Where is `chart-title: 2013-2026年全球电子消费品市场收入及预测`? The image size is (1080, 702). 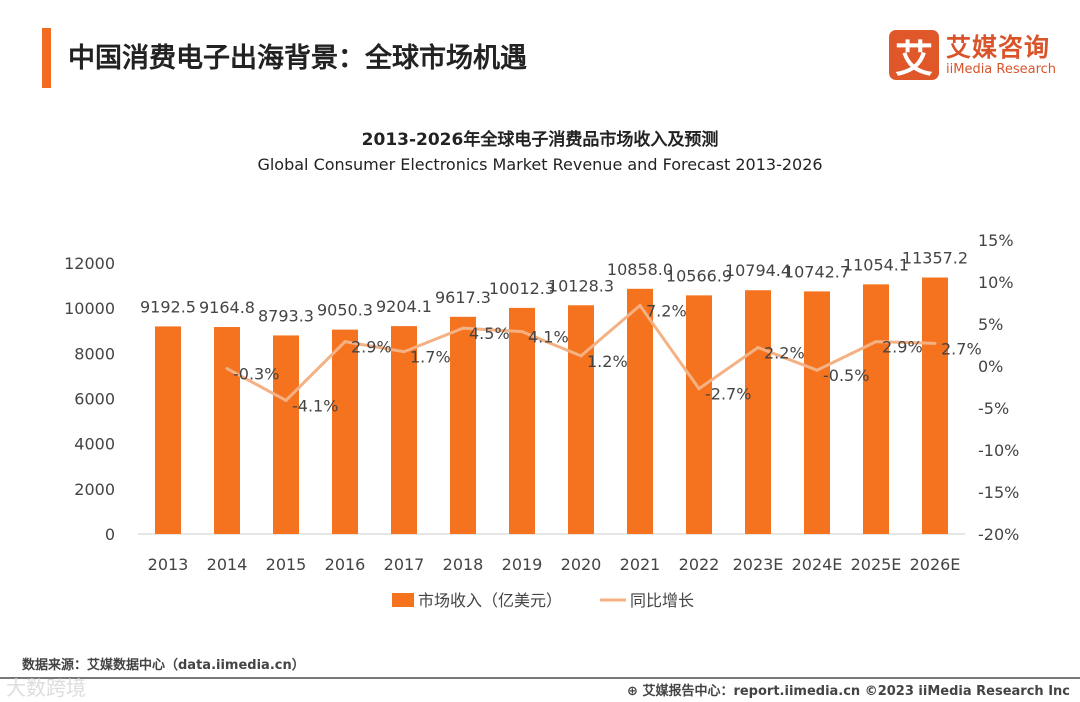
chart-title: 2013-2026年全球电子消费品市场收入及预测 is located at coordinates (540, 140).